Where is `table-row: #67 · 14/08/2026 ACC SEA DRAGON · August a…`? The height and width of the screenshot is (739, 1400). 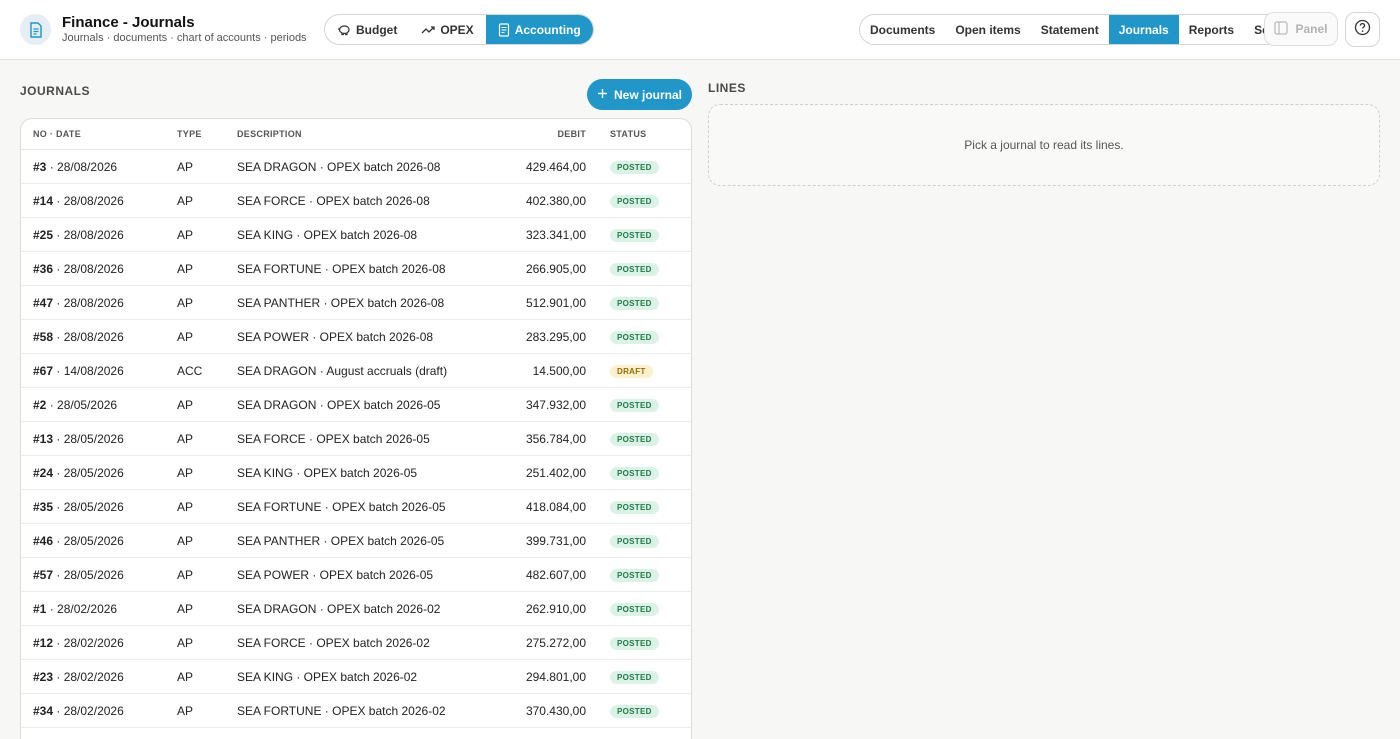 table-row: #67 · 14/08/2026 ACC SEA DRAGON · August a… is located at coordinates (356, 371).